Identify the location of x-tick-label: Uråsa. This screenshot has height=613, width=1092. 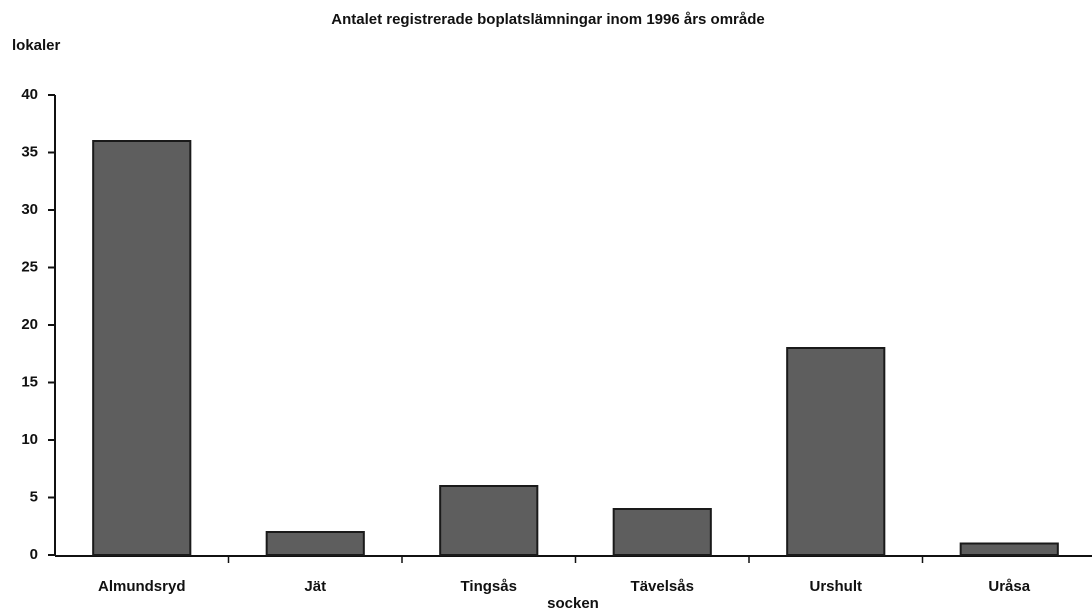
(1009, 586).